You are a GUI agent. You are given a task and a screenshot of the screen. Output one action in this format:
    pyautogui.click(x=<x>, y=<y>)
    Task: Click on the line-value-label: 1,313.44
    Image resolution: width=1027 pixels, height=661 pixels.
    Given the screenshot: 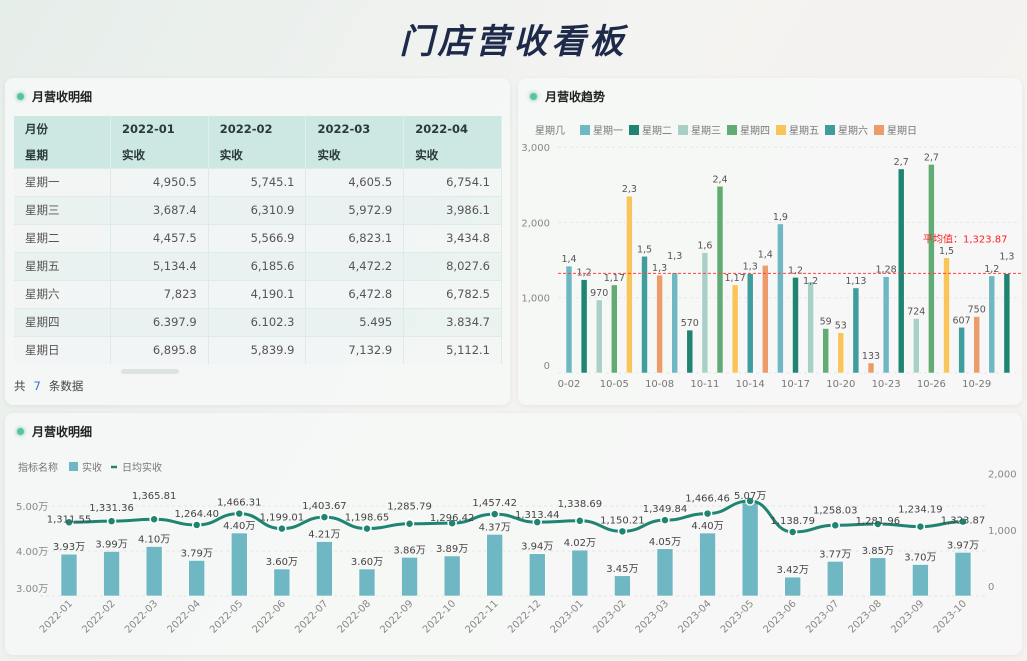 What is the action you would take?
    pyautogui.click(x=537, y=515)
    